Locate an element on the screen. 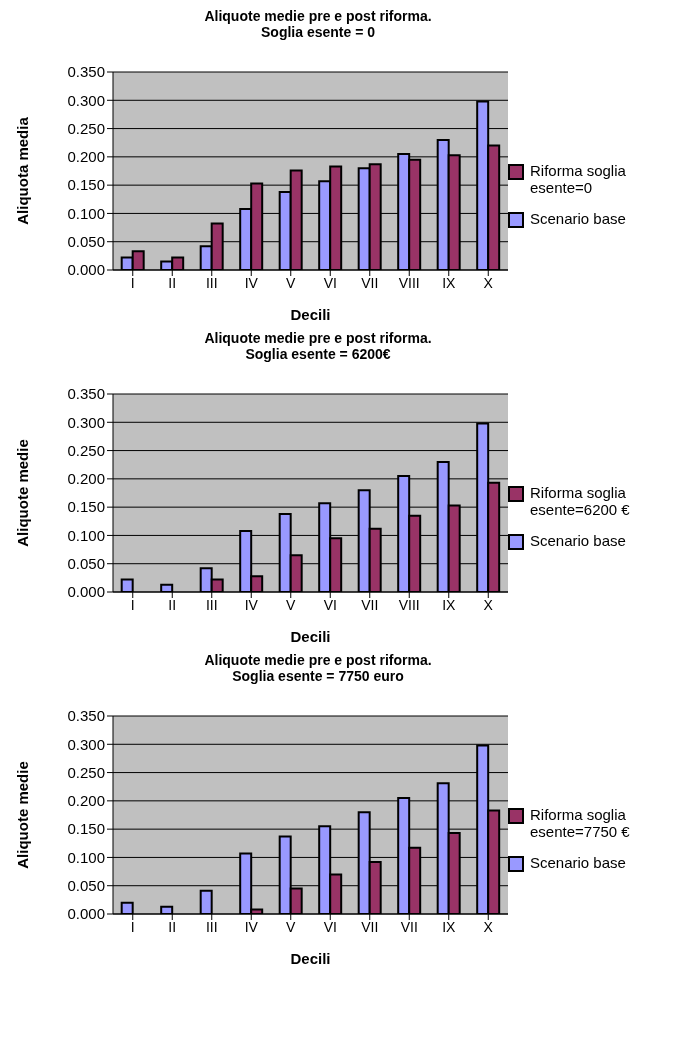 This screenshot has height=1043, width=697. chart-title: Aliquote medie pre e post riforma. Soglia esente = 7750 euro is located at coordinates (318, 669).